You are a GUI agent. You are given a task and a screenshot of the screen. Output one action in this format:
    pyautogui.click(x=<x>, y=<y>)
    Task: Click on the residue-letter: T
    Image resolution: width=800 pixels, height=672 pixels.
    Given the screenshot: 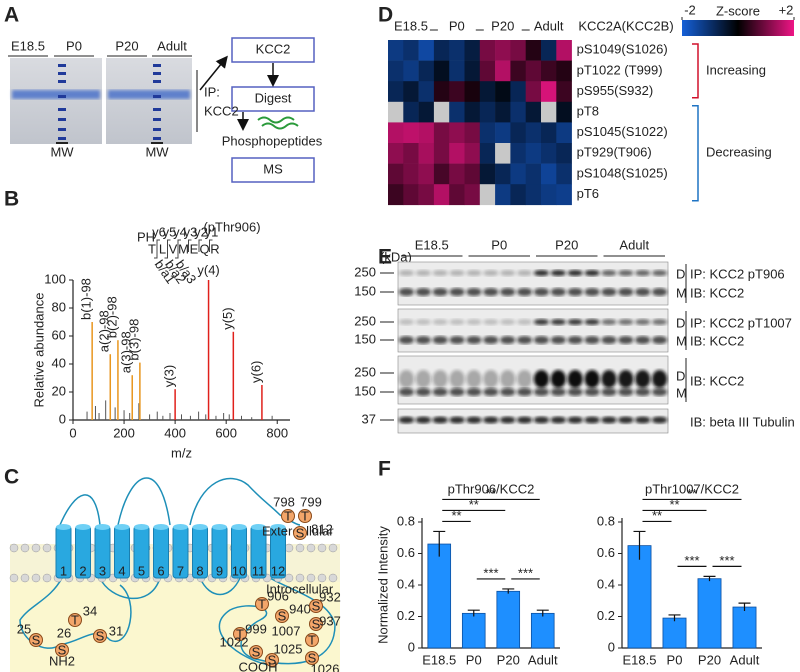 What is the action you would take?
    pyautogui.click(x=305, y=515)
    